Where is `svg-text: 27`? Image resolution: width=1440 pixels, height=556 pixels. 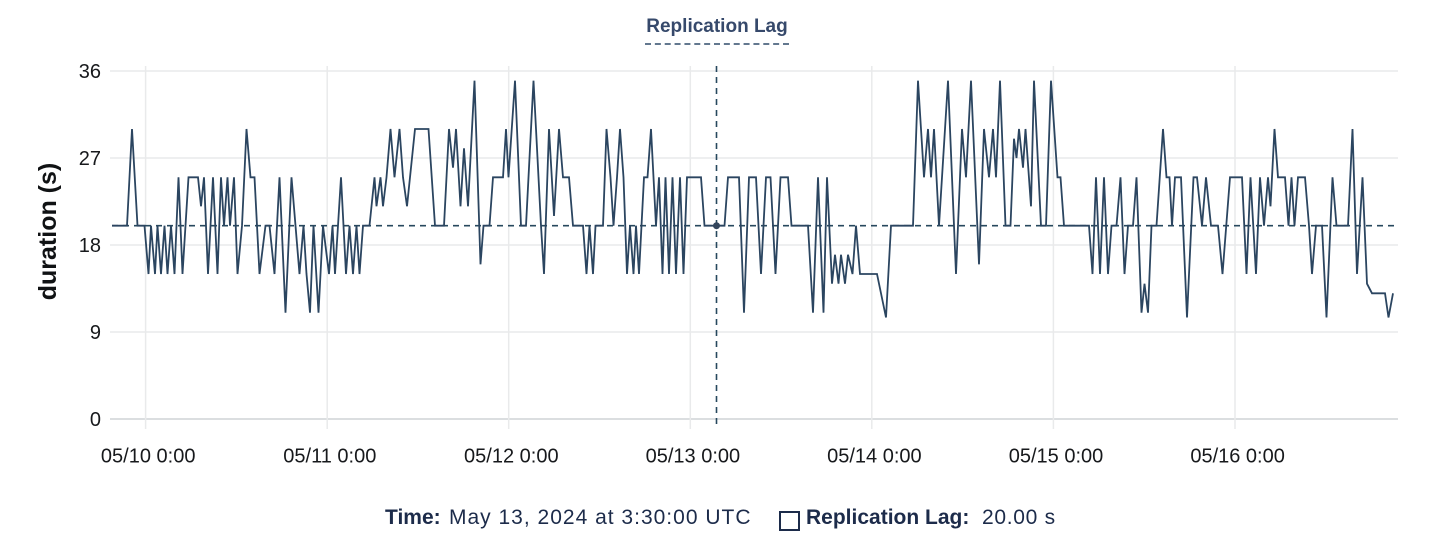 svg-text: 27 is located at coordinates (90, 159).